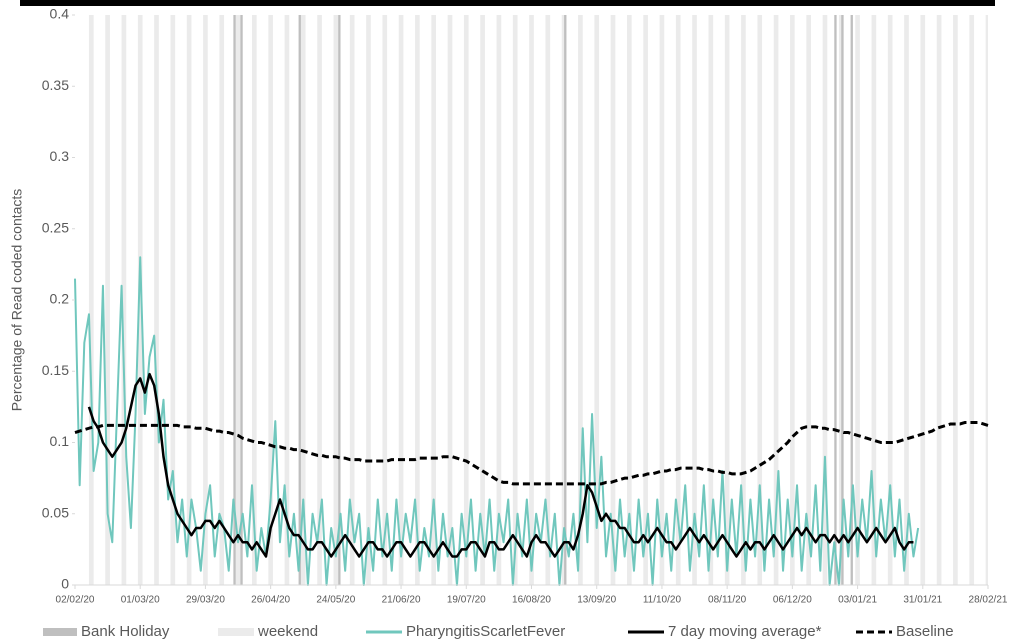 This screenshot has height=642, width=1013. What do you see at coordinates (65, 584) in the screenshot?
I see `y-tick-label: 0` at bounding box center [65, 584].